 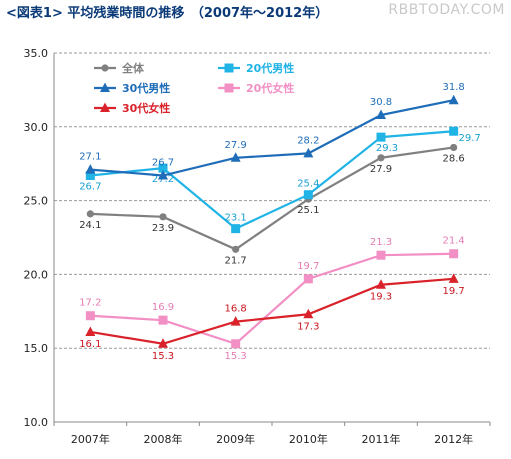 What do you see at coordinates (146, 108) in the screenshot?
I see `legend-label: 30代女性` at bounding box center [146, 108].